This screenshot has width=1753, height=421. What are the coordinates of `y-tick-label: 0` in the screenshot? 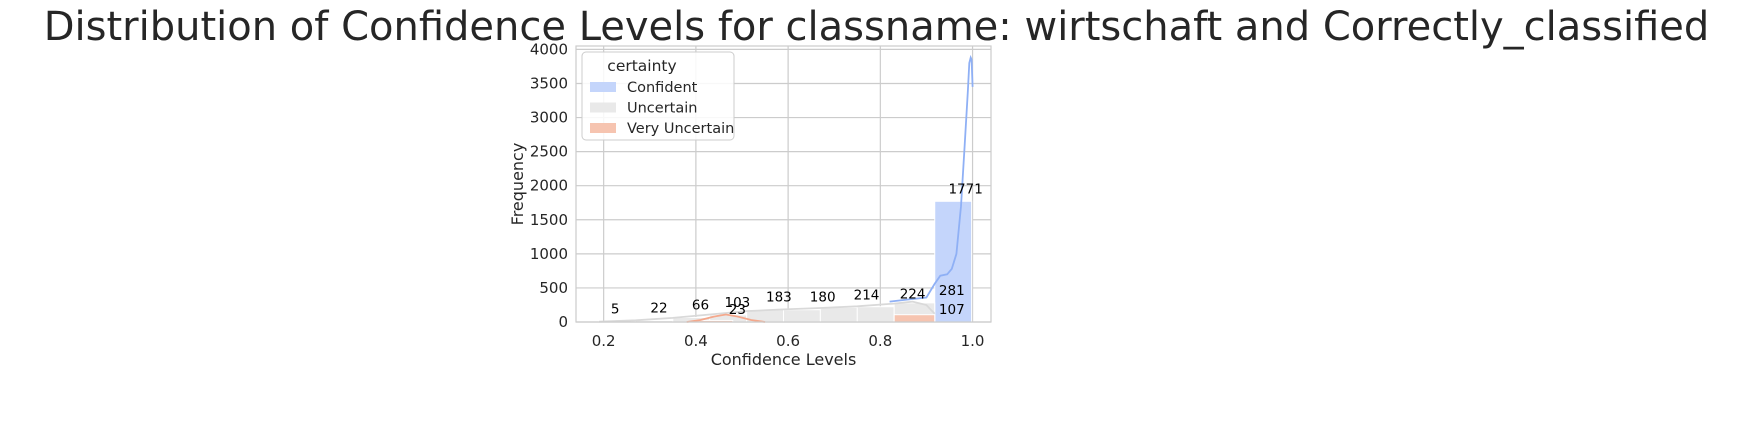 It's located at (563, 322).